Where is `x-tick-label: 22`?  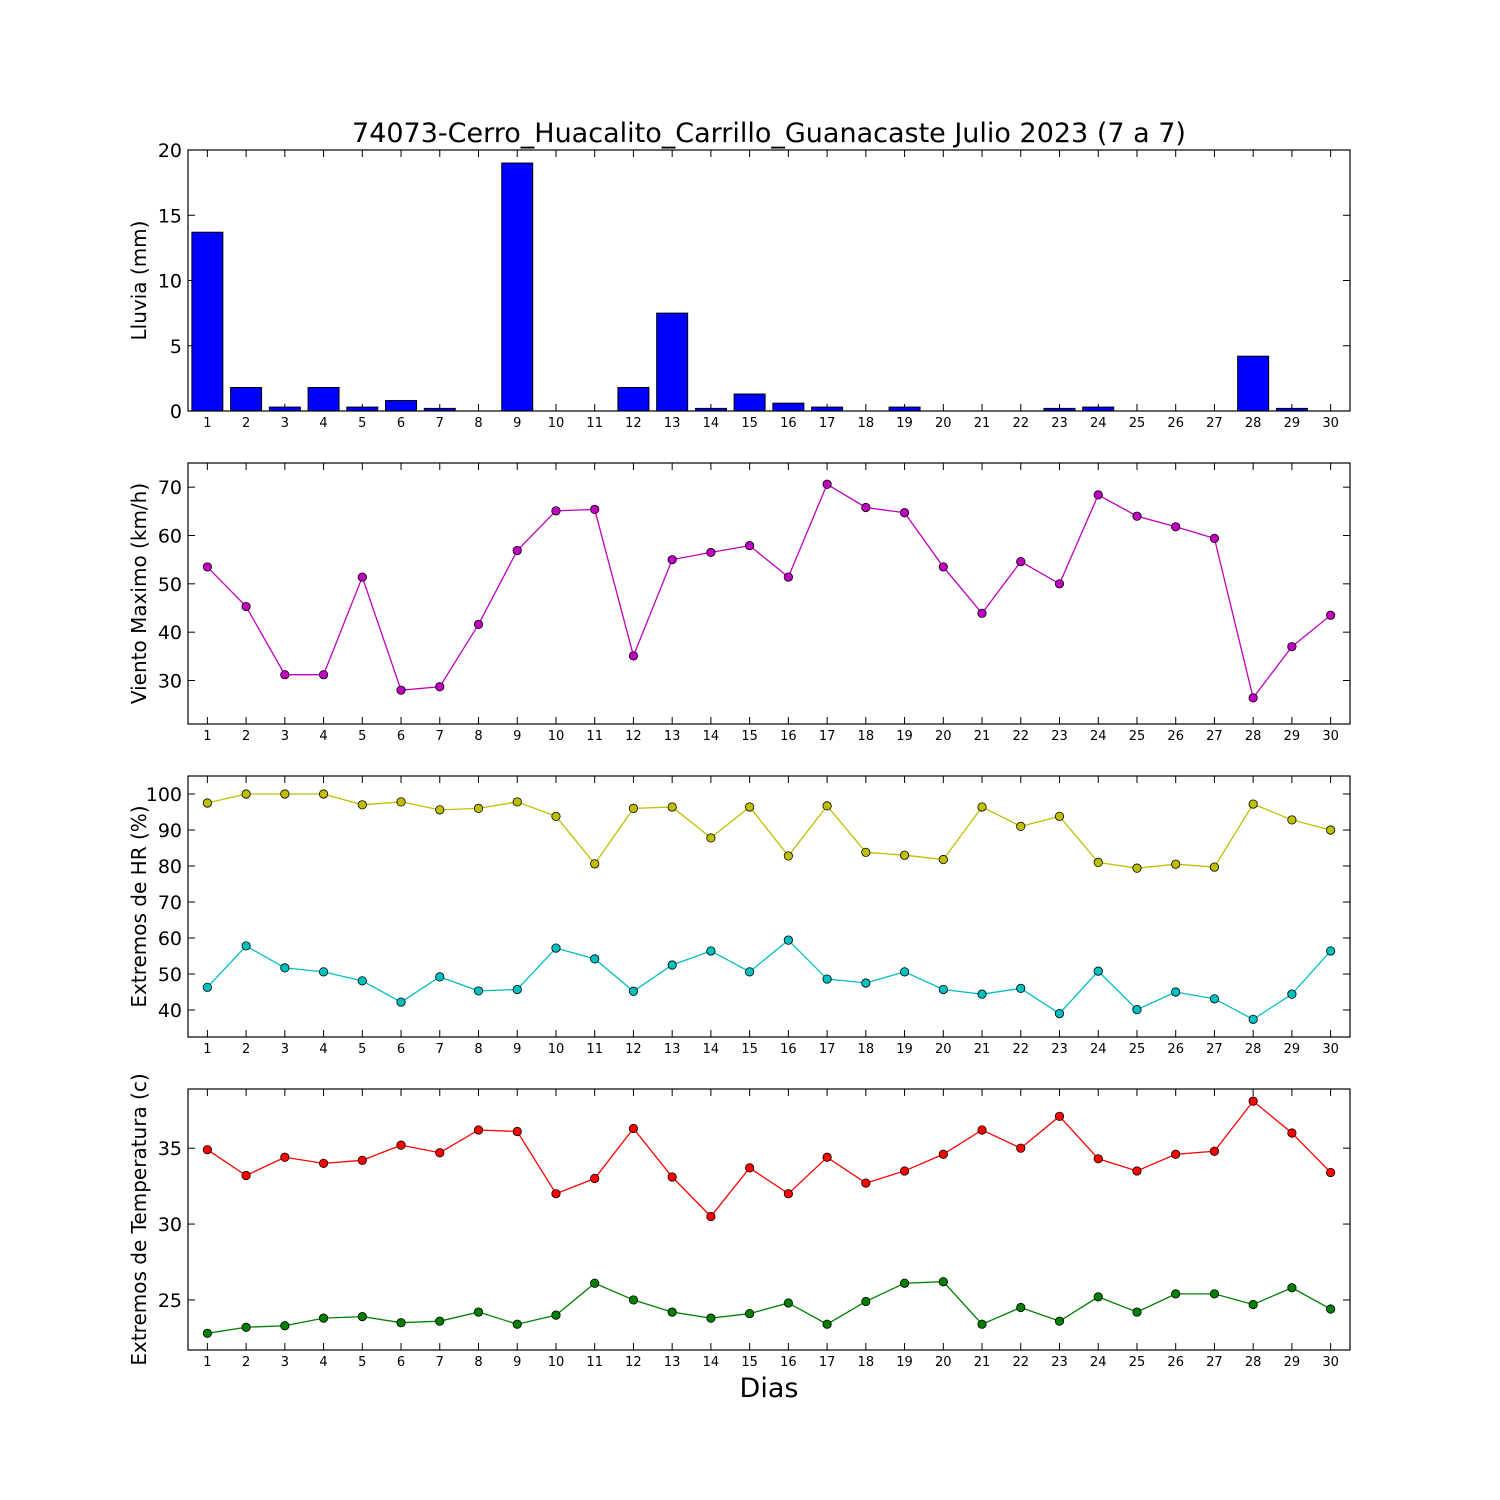 x-tick-label: 22 is located at coordinates (1020, 423).